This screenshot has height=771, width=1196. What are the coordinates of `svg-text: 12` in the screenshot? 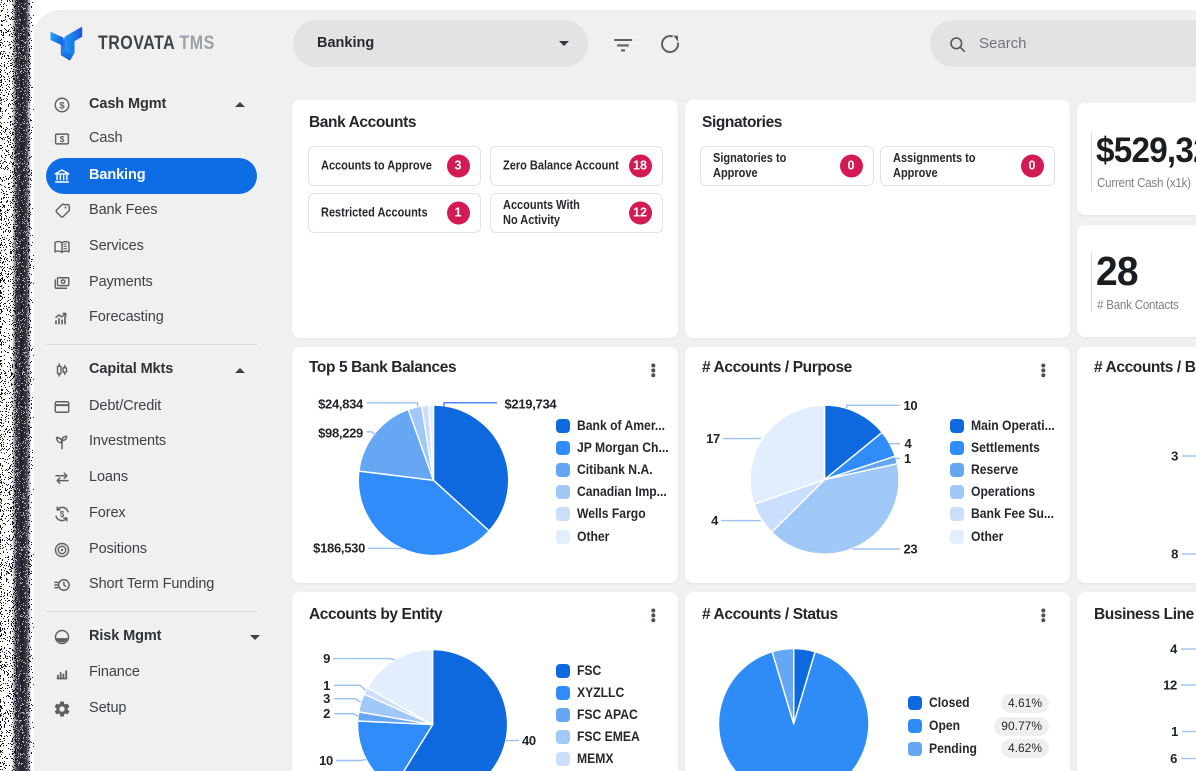 It's located at (1170, 685).